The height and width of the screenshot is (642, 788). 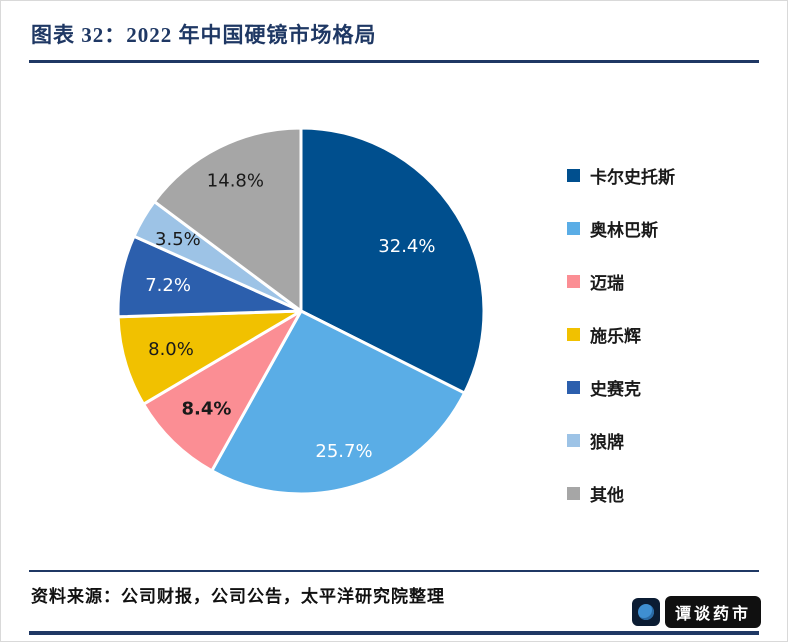 I want to click on pie-slice-label-1: 25.7%, so click(x=343, y=451).